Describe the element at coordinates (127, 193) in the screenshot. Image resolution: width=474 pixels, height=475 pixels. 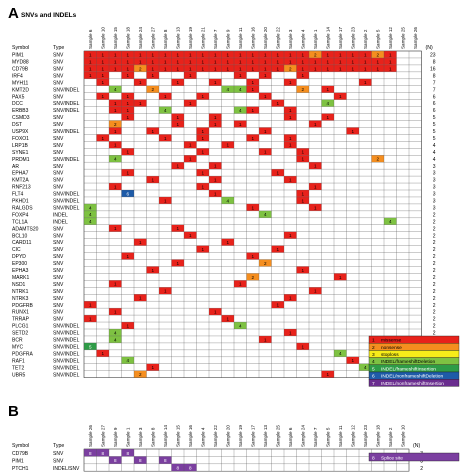
I see `mutation-code: 6` at that location.